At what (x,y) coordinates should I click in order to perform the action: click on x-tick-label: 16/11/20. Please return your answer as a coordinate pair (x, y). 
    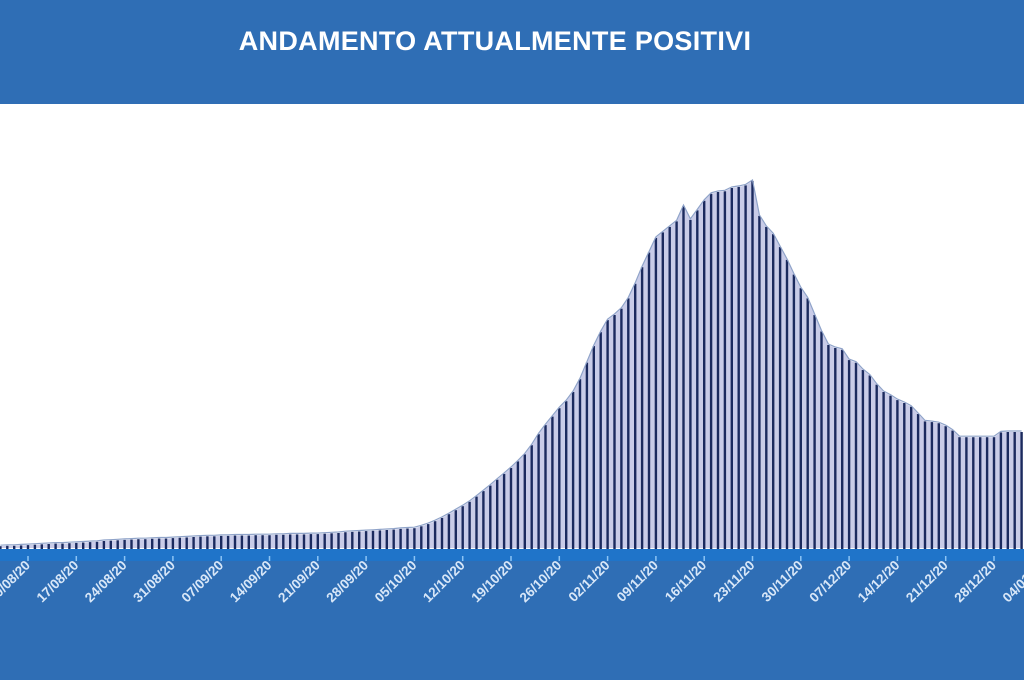
    Looking at the image, I should click on (685, 581).